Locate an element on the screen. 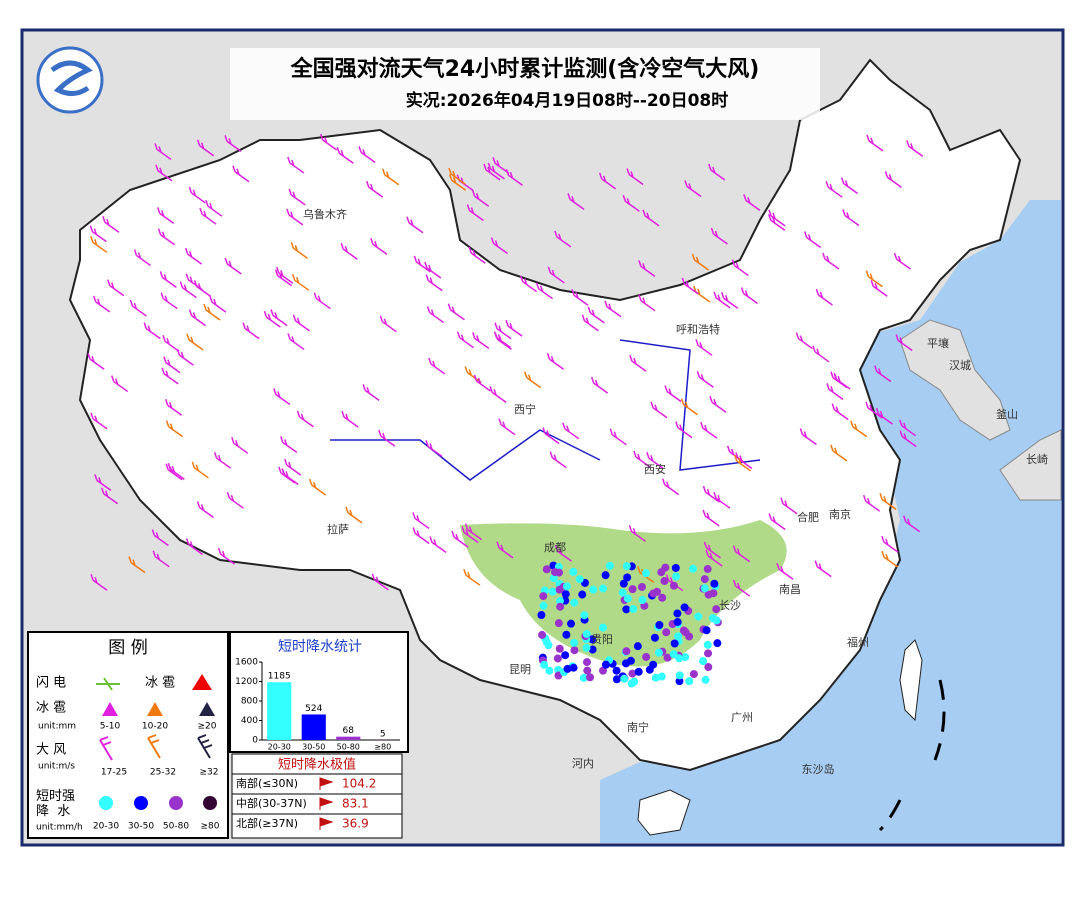 This screenshot has width=1083, height=899. extremes-title: 短时降水极值 is located at coordinates (317, 765).